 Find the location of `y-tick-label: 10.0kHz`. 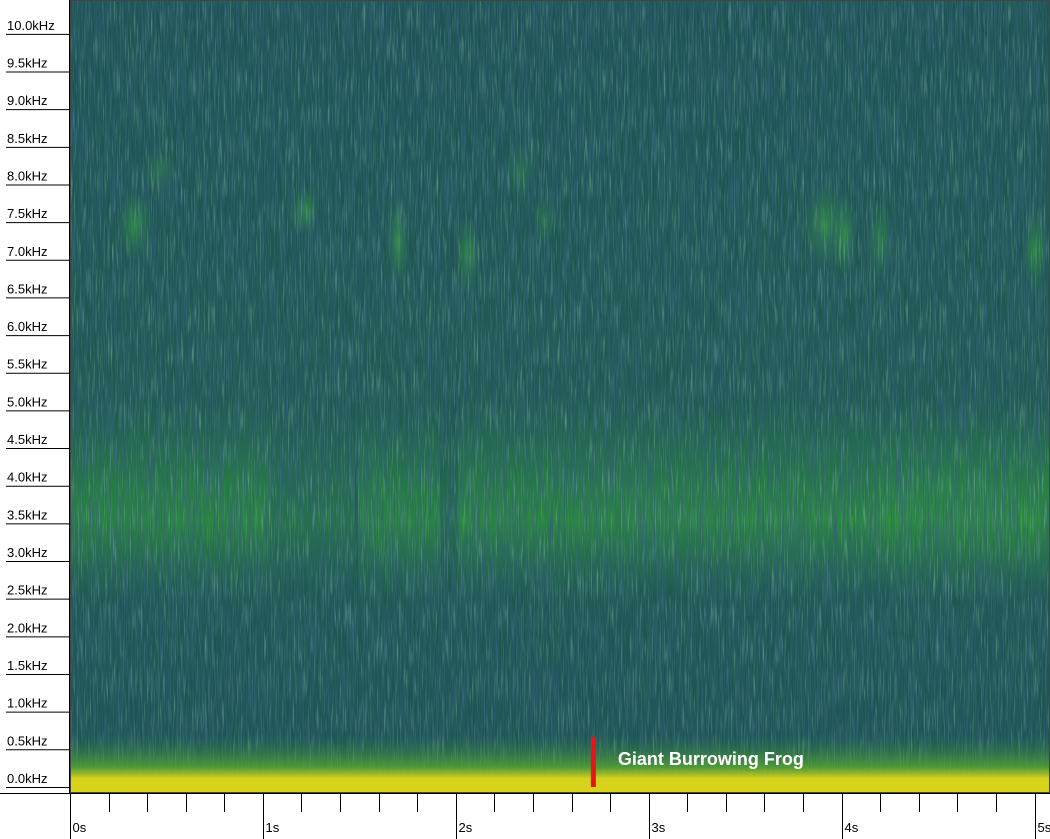

y-tick-label: 10.0kHz is located at coordinates (31, 25).